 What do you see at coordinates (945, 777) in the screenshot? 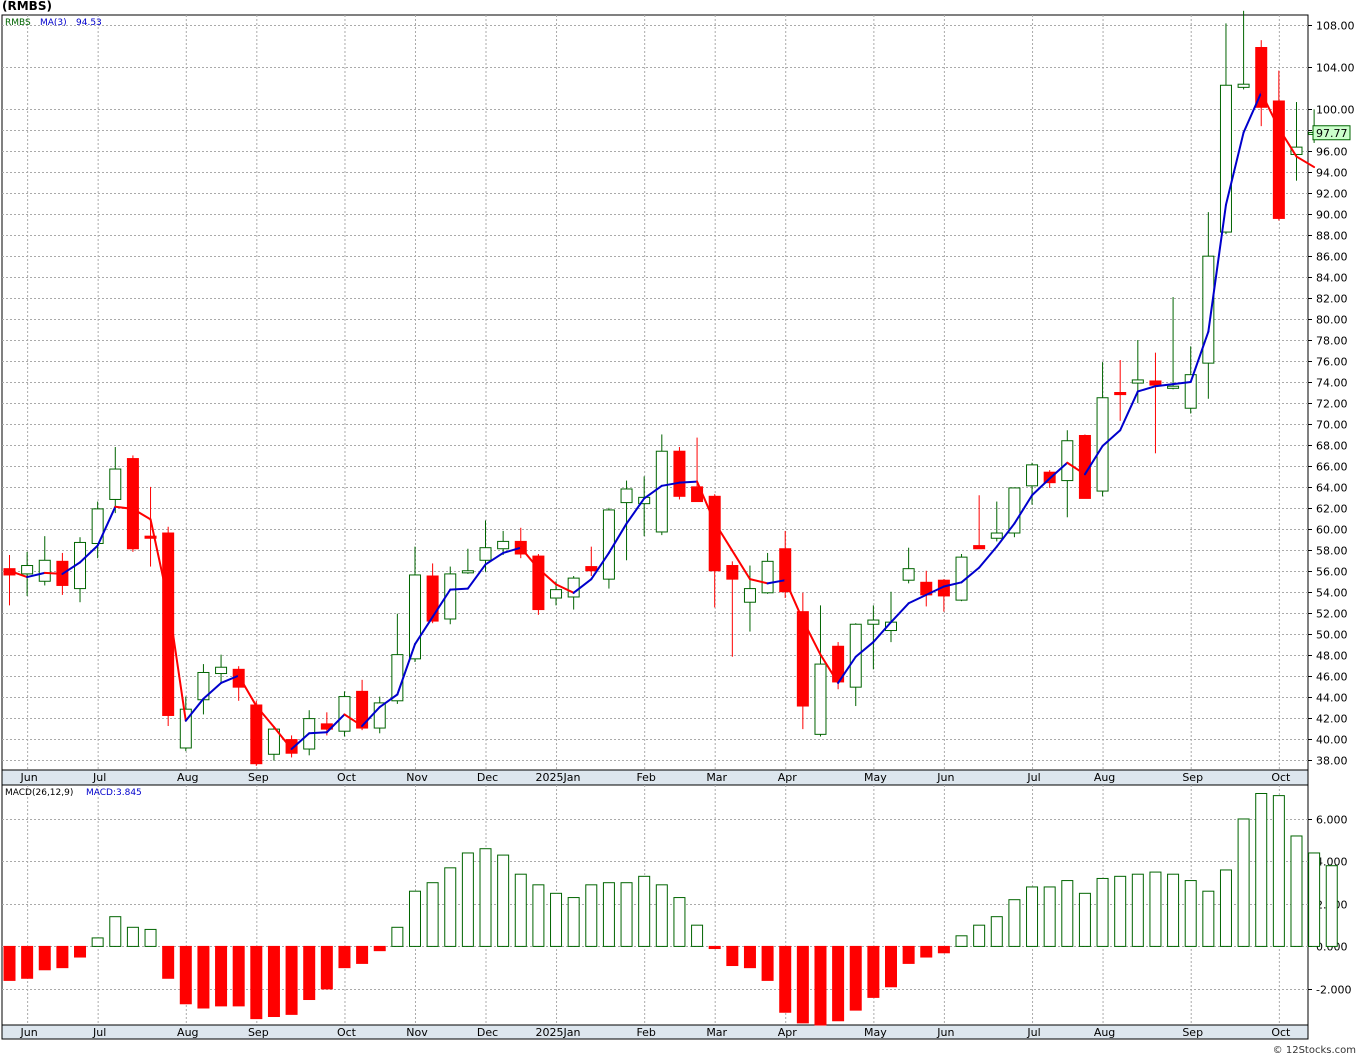
I see `price-month-label: Jun` at bounding box center [945, 777].